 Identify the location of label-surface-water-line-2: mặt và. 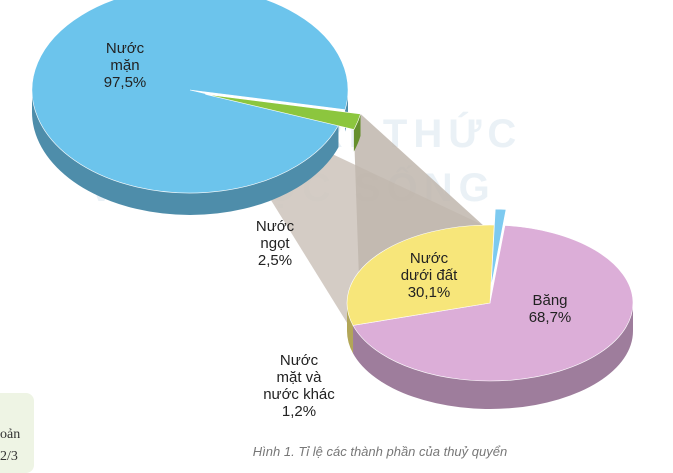
(299, 377).